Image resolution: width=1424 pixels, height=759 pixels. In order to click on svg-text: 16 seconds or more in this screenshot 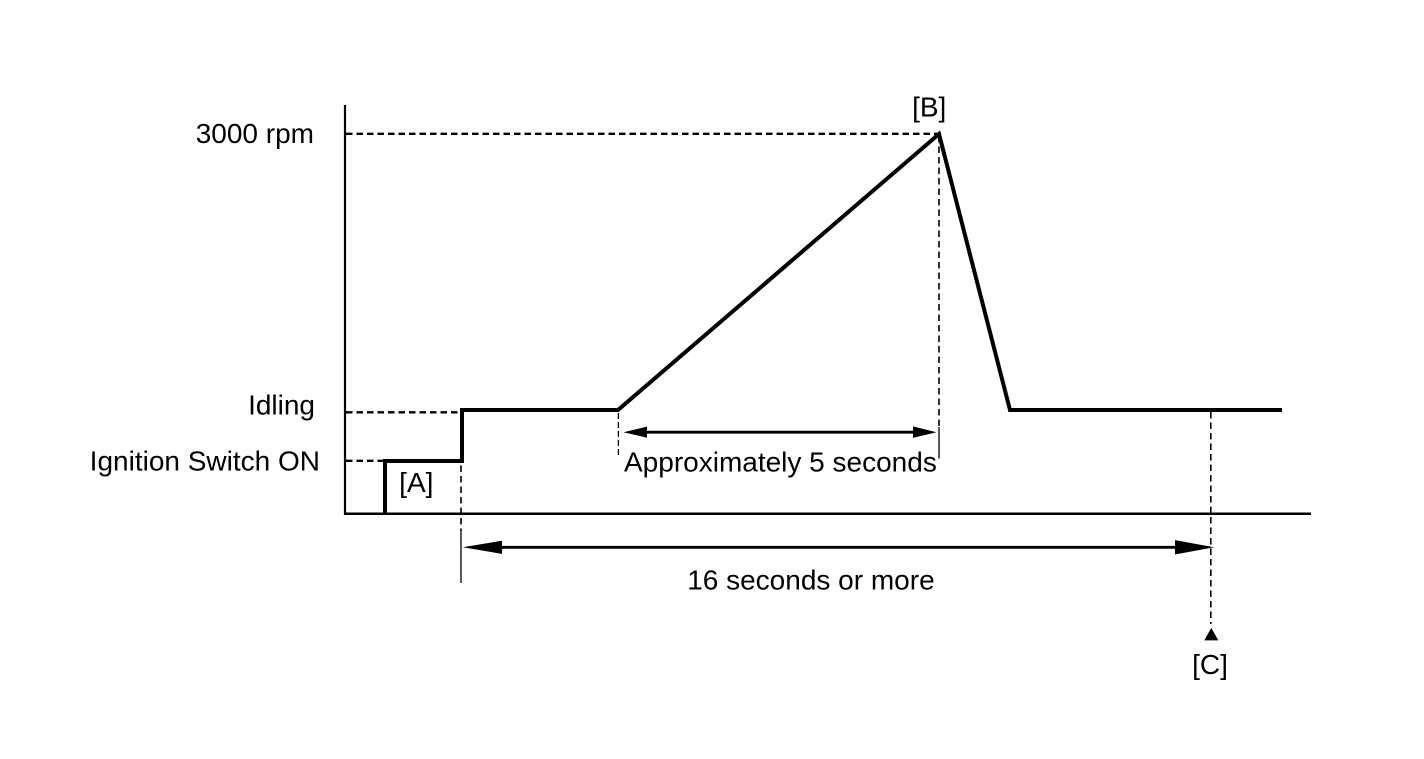, I will do `click(810, 579)`.